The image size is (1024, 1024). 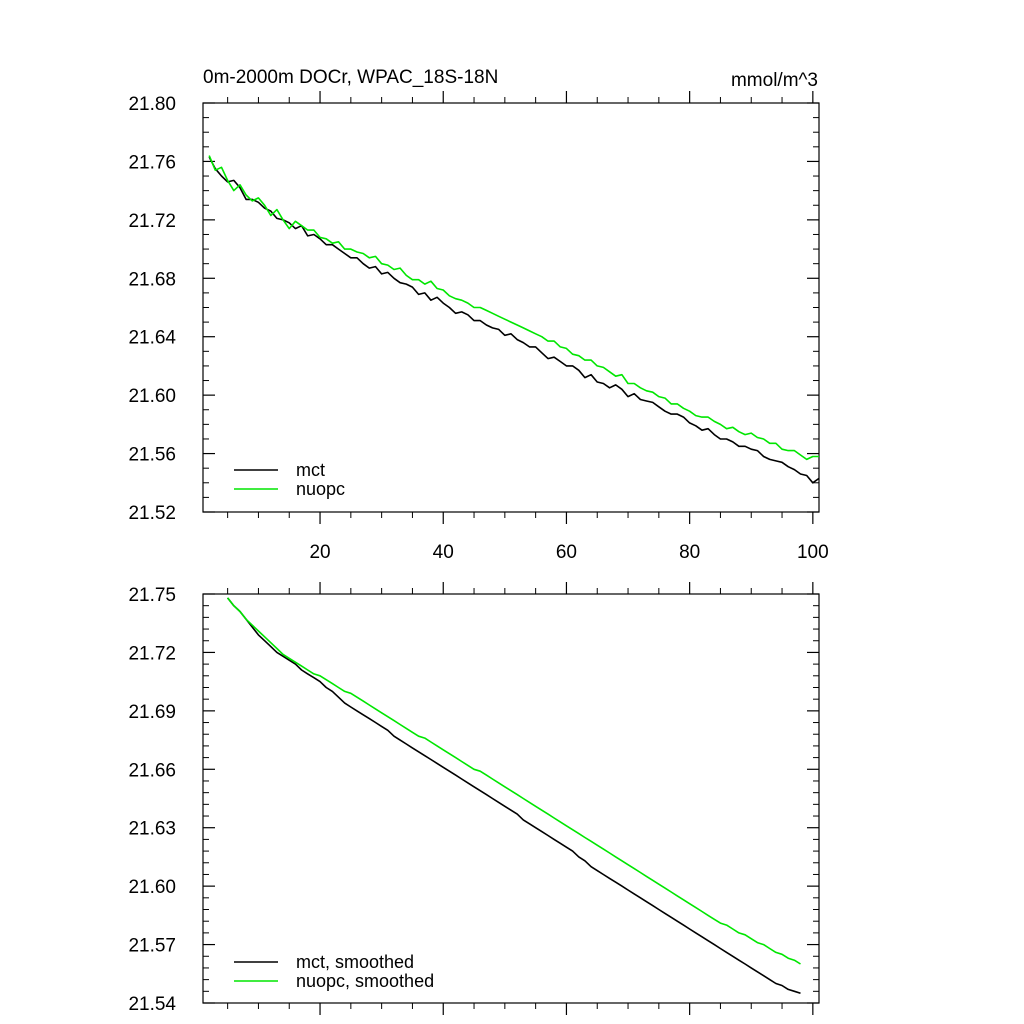 What do you see at coordinates (310, 470) in the screenshot?
I see `legend-label: mct` at bounding box center [310, 470].